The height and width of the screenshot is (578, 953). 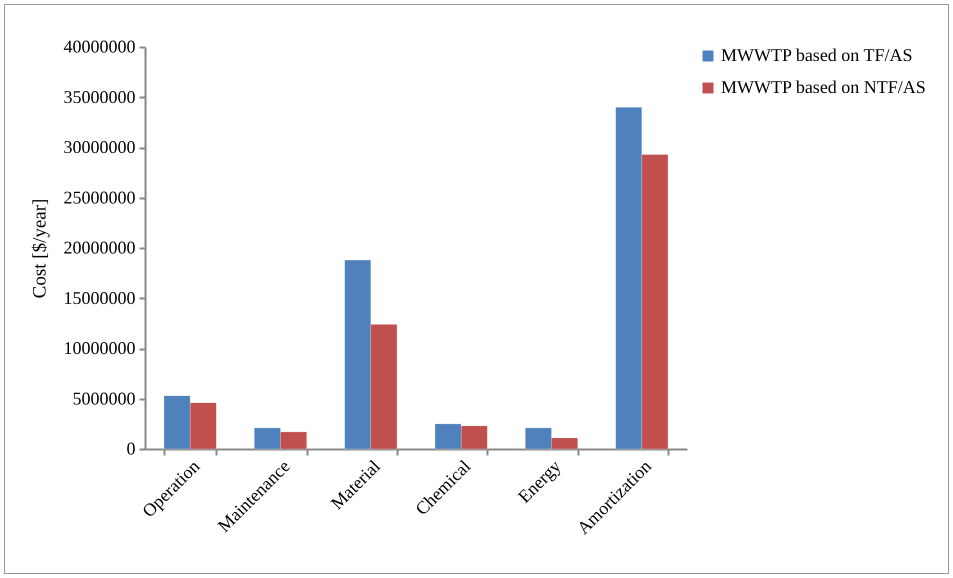 What do you see at coordinates (104, 398) in the screenshot?
I see `y-tick-label: 5000000` at bounding box center [104, 398].